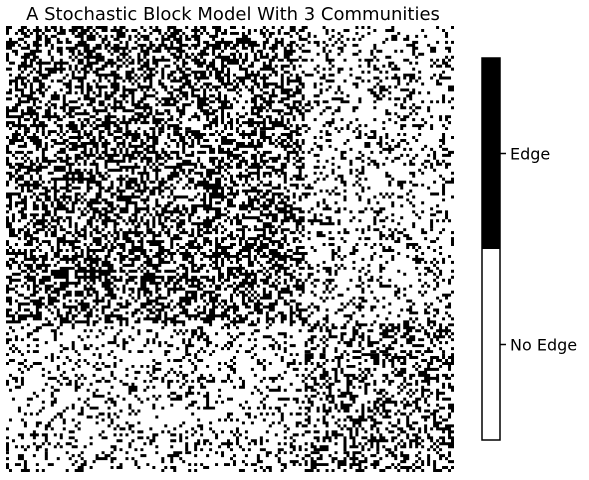 The width and height of the screenshot is (589, 480). I want to click on colorbar-blocks, so click(491, 249).